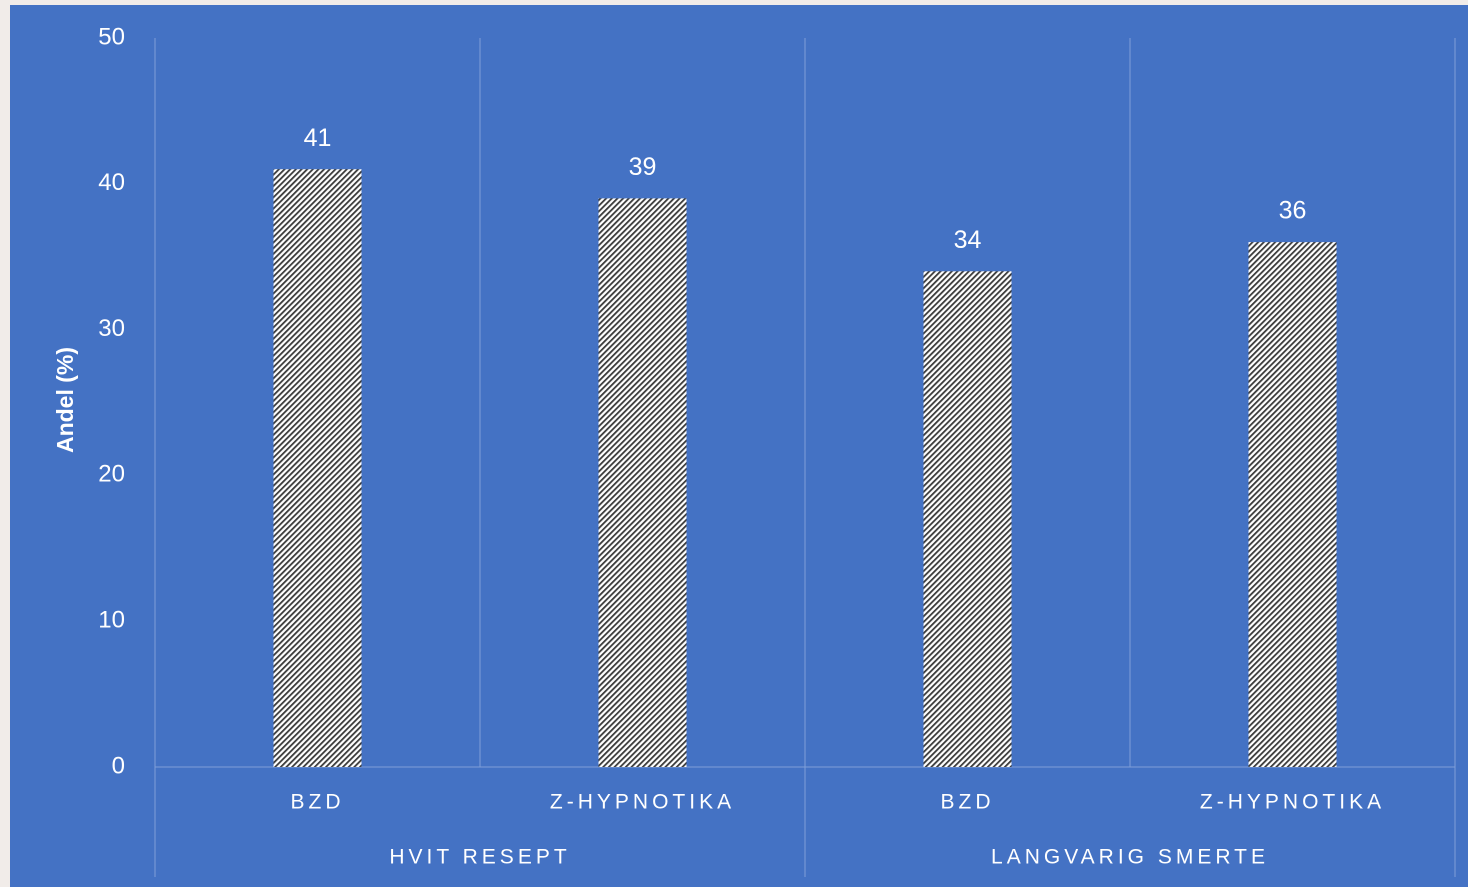 The width and height of the screenshot is (1468, 887). I want to click on y-tick-label: 50, so click(111, 36).